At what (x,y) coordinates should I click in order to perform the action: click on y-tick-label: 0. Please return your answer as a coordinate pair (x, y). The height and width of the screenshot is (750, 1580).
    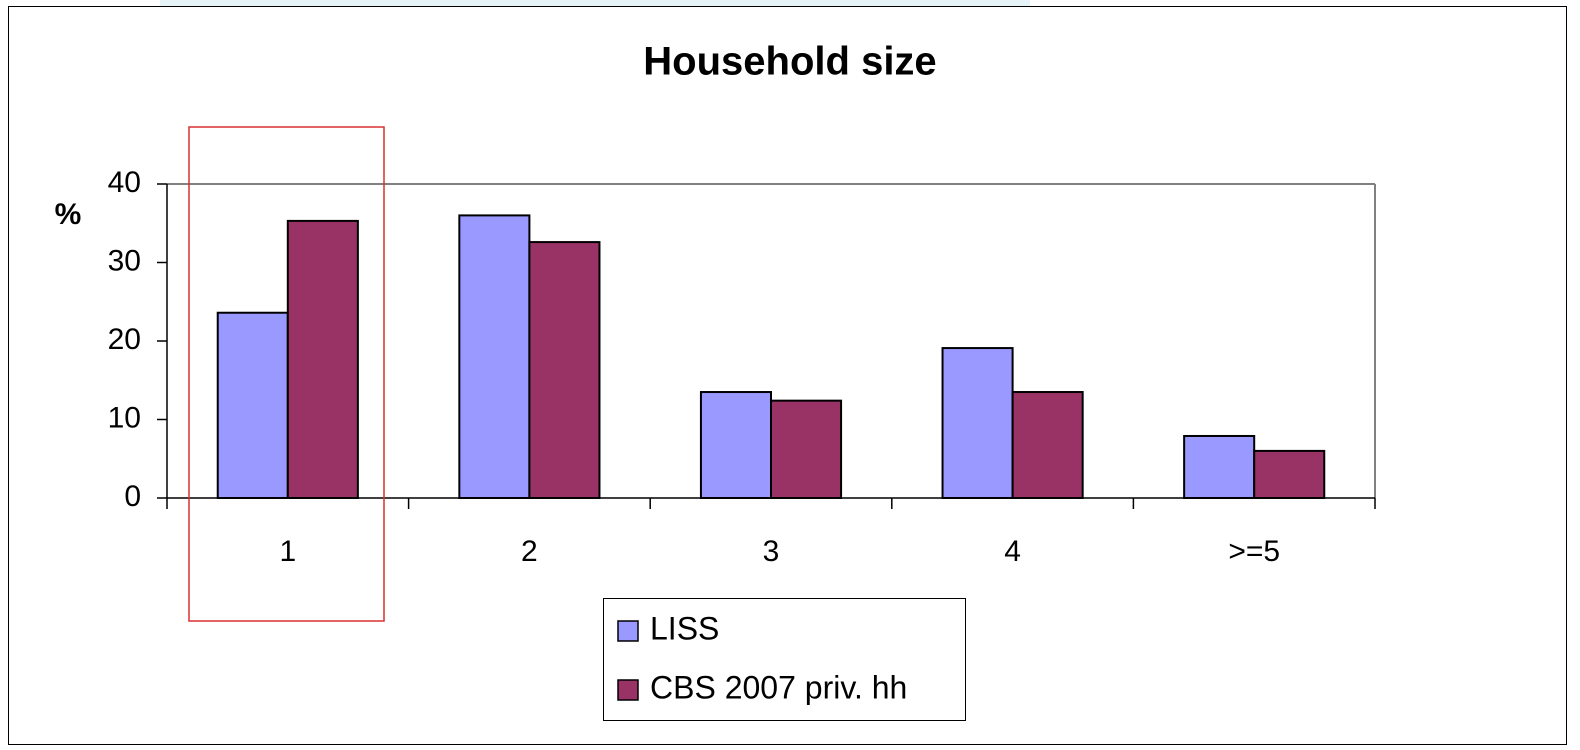
    Looking at the image, I should click on (132, 496).